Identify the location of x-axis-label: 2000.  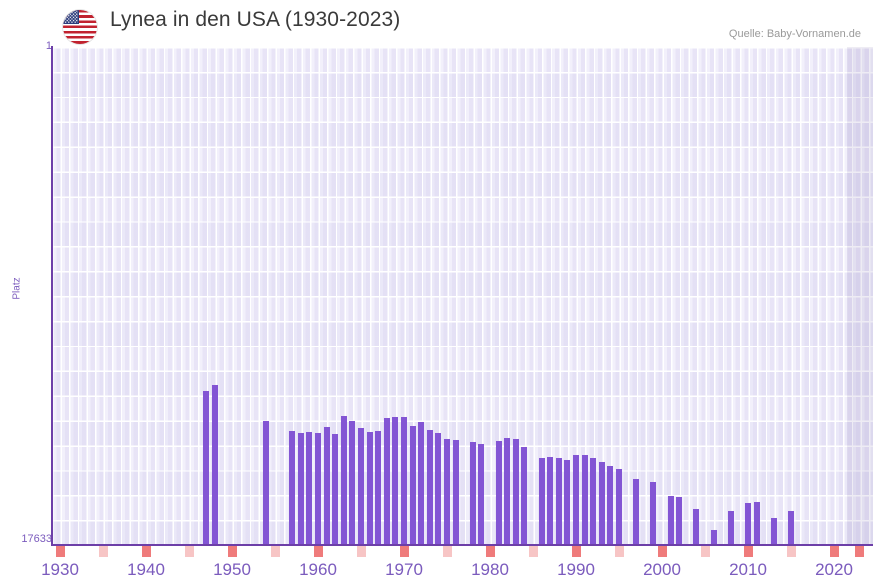
(662, 569).